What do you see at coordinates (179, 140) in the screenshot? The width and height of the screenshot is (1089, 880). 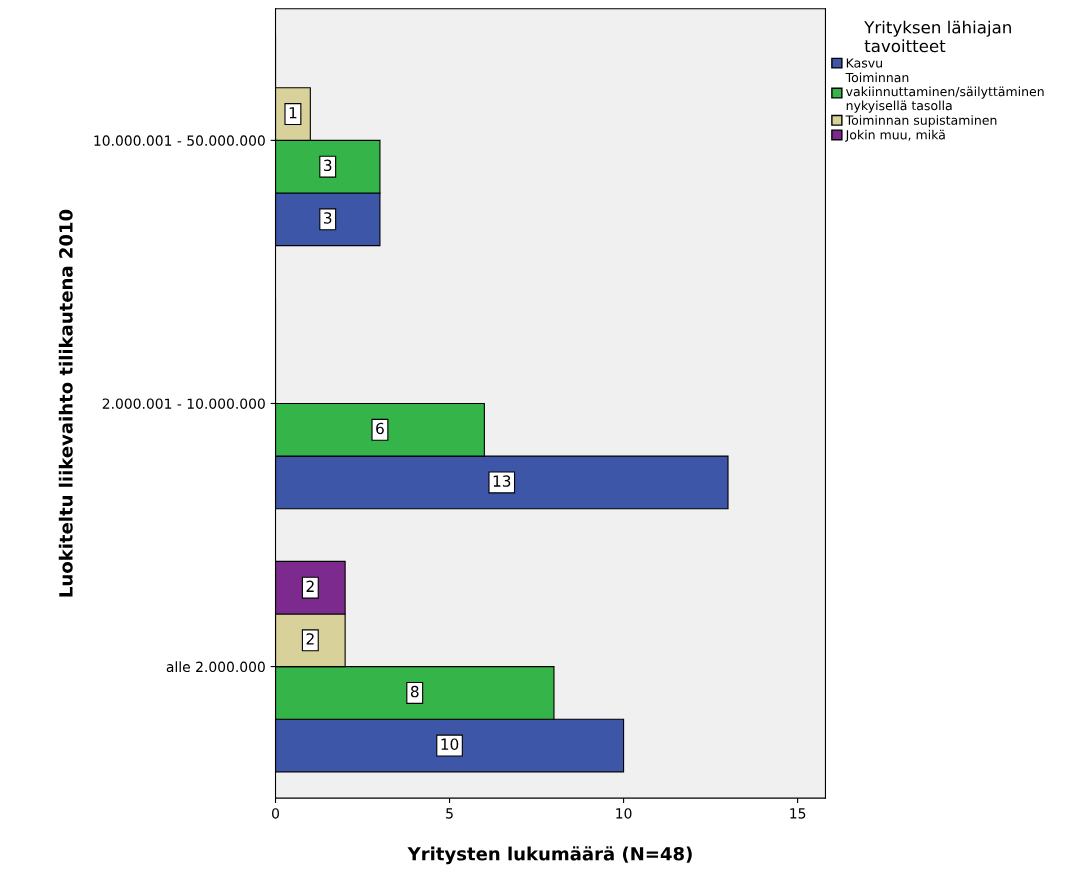 I see `y-tick-label: 10.000.001 - 50.000.000` at bounding box center [179, 140].